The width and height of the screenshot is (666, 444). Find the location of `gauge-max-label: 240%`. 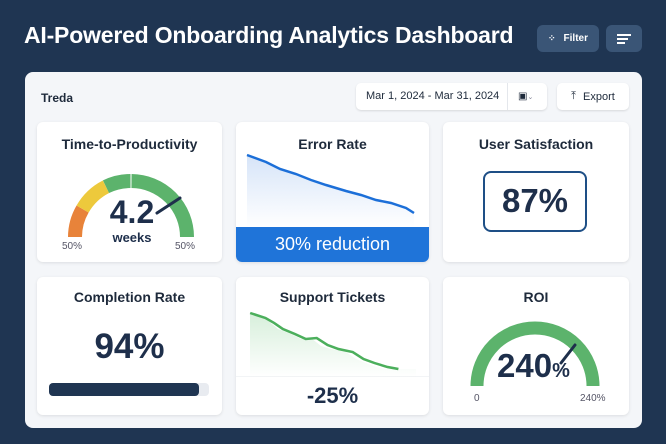

gauge-max-label: 240% is located at coordinates (593, 398).